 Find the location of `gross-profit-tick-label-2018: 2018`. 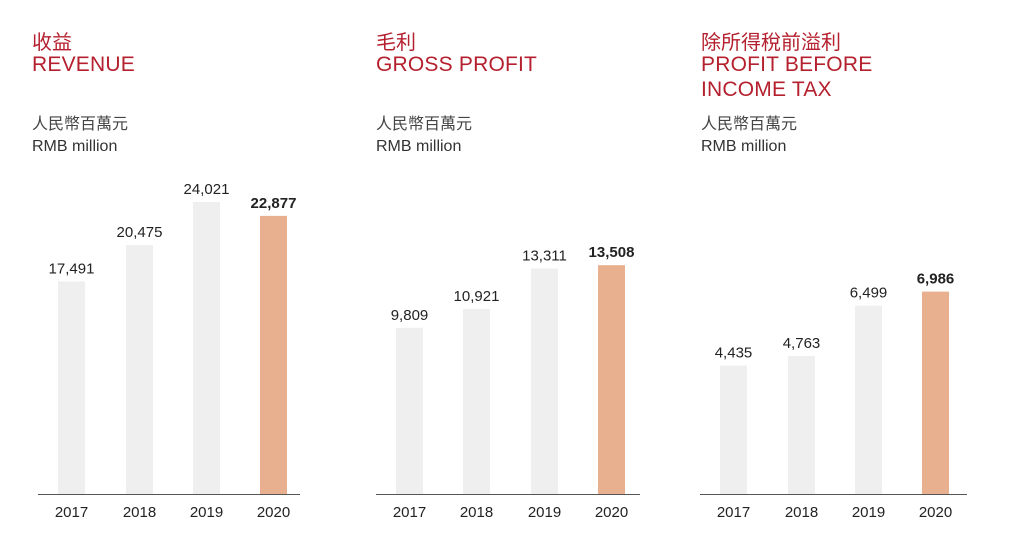

gross-profit-tick-label-2018: 2018 is located at coordinates (476, 512).